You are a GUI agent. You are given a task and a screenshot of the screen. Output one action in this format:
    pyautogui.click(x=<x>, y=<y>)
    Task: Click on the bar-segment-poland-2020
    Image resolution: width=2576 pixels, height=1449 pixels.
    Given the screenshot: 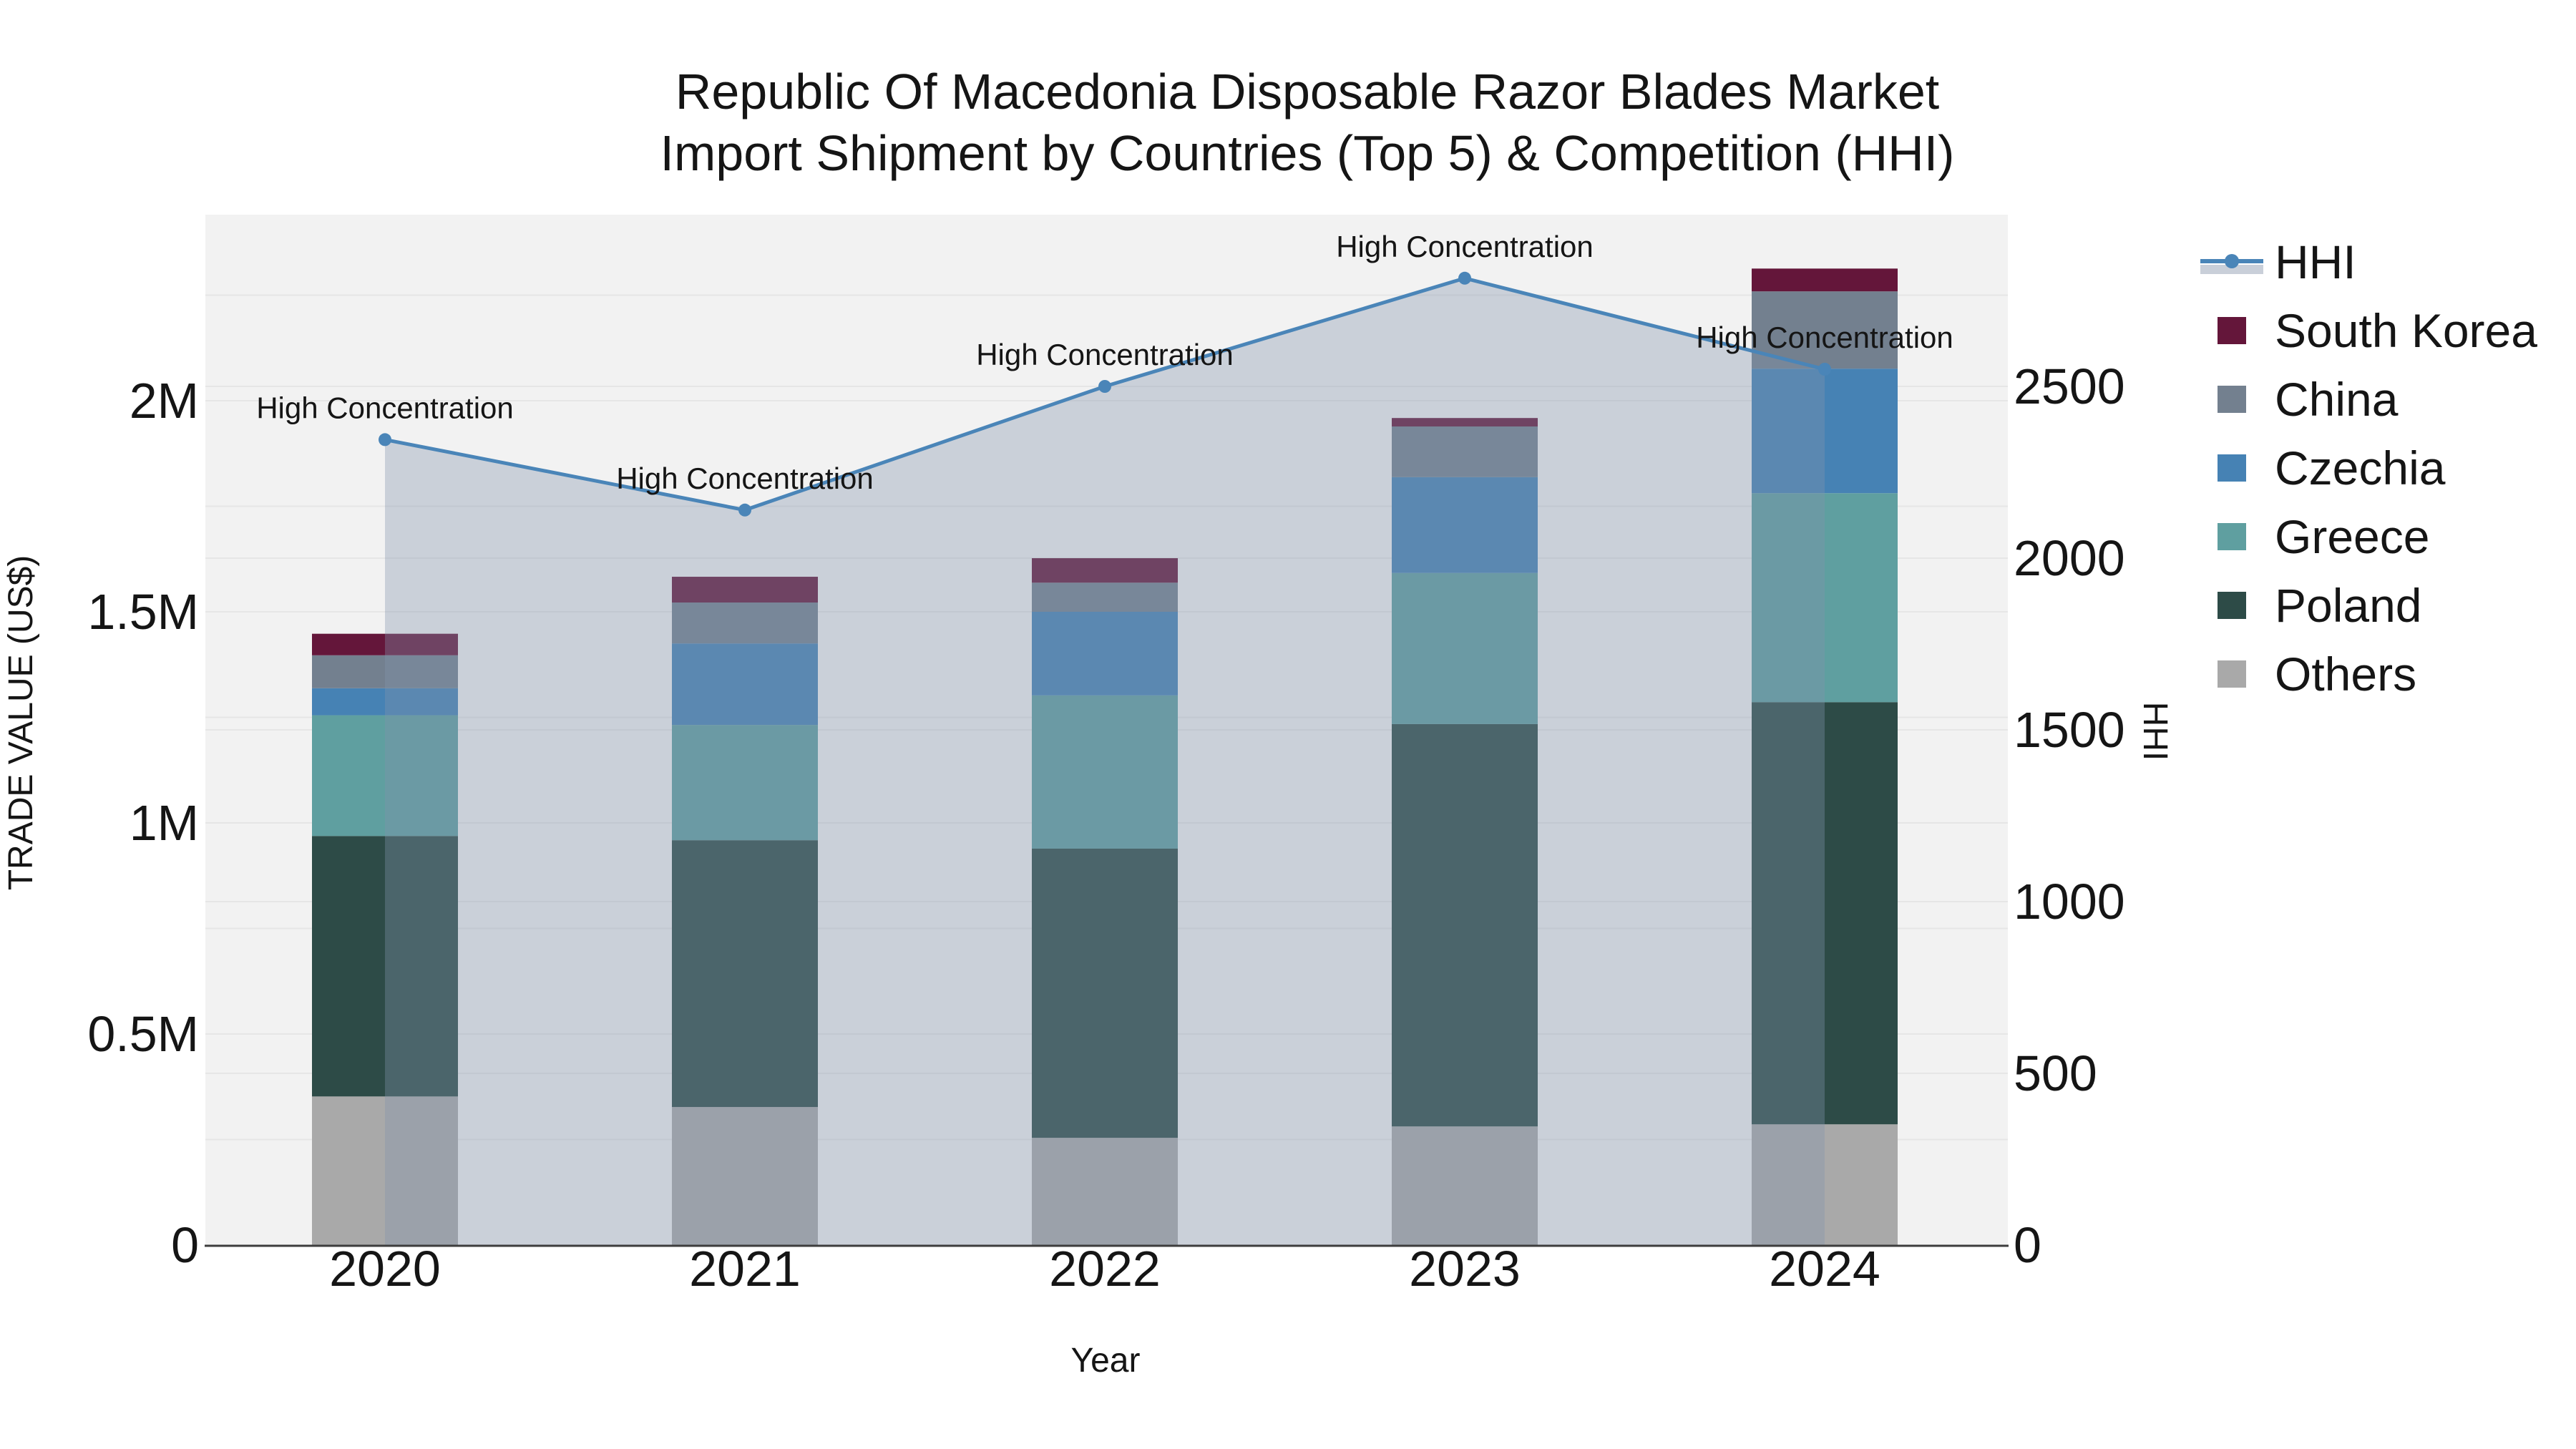 What is the action you would take?
    pyautogui.click(x=385, y=966)
    